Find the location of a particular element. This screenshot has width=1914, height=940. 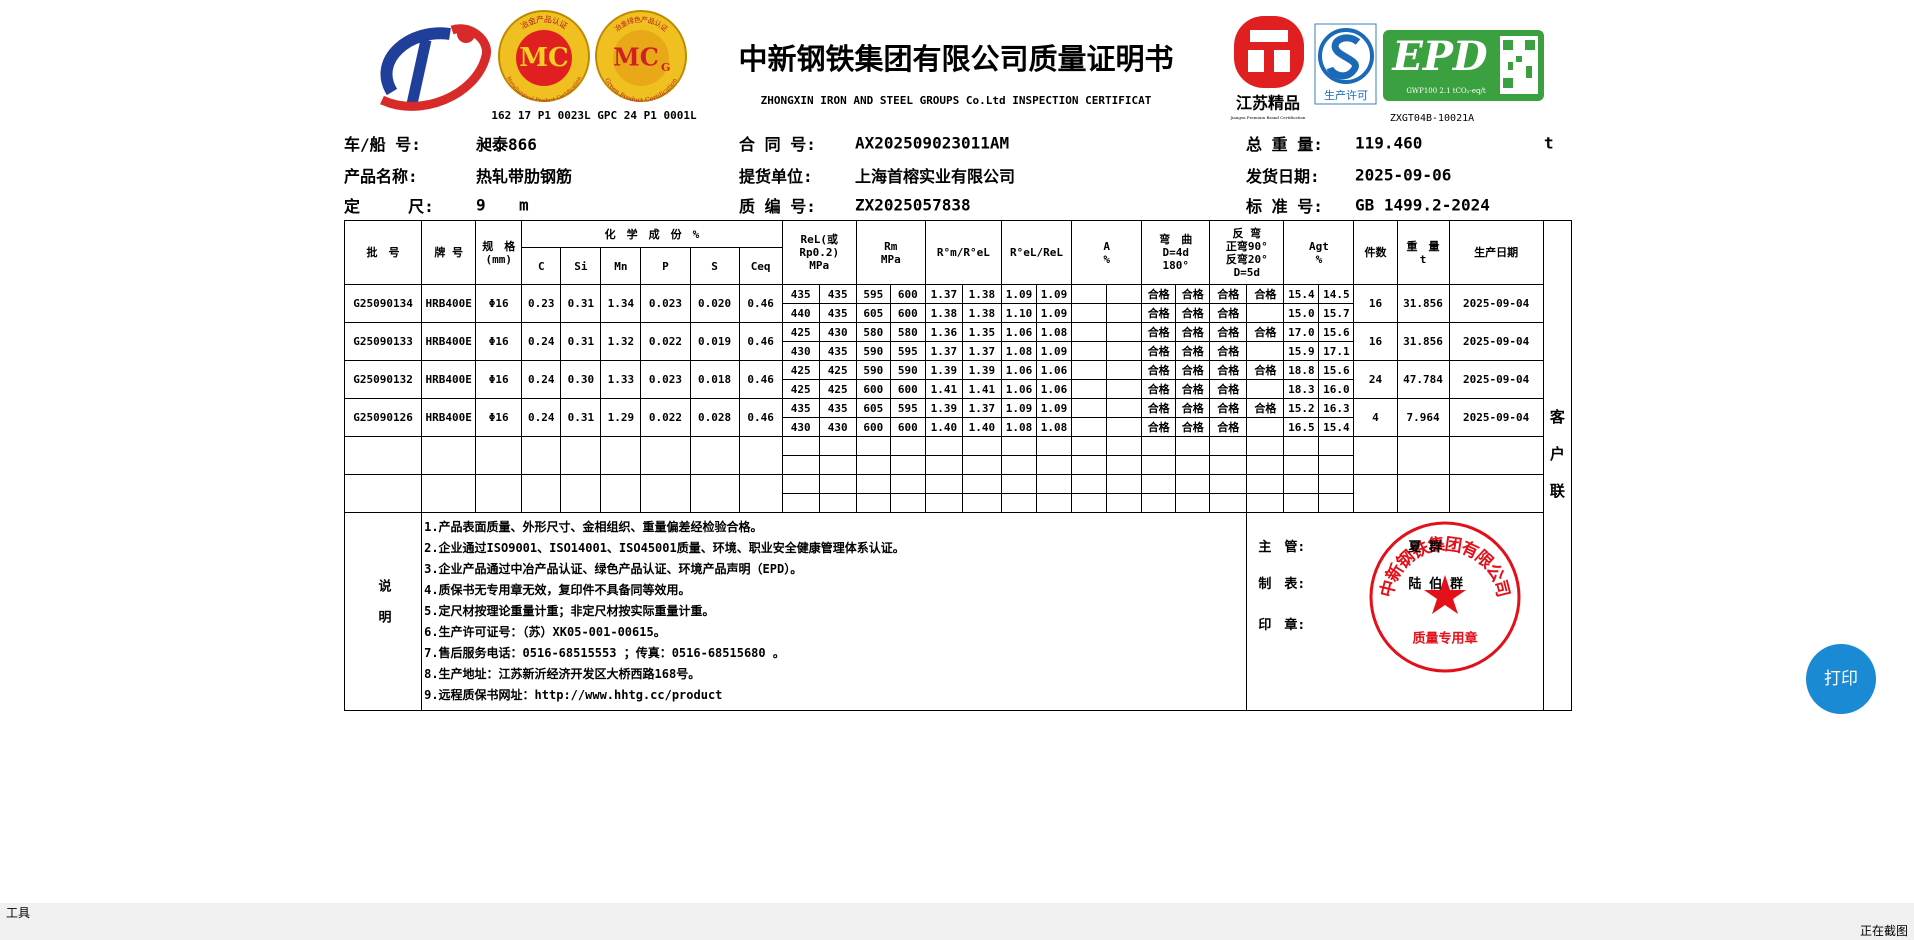

info-label: 提货单位: is located at coordinates (776, 176).